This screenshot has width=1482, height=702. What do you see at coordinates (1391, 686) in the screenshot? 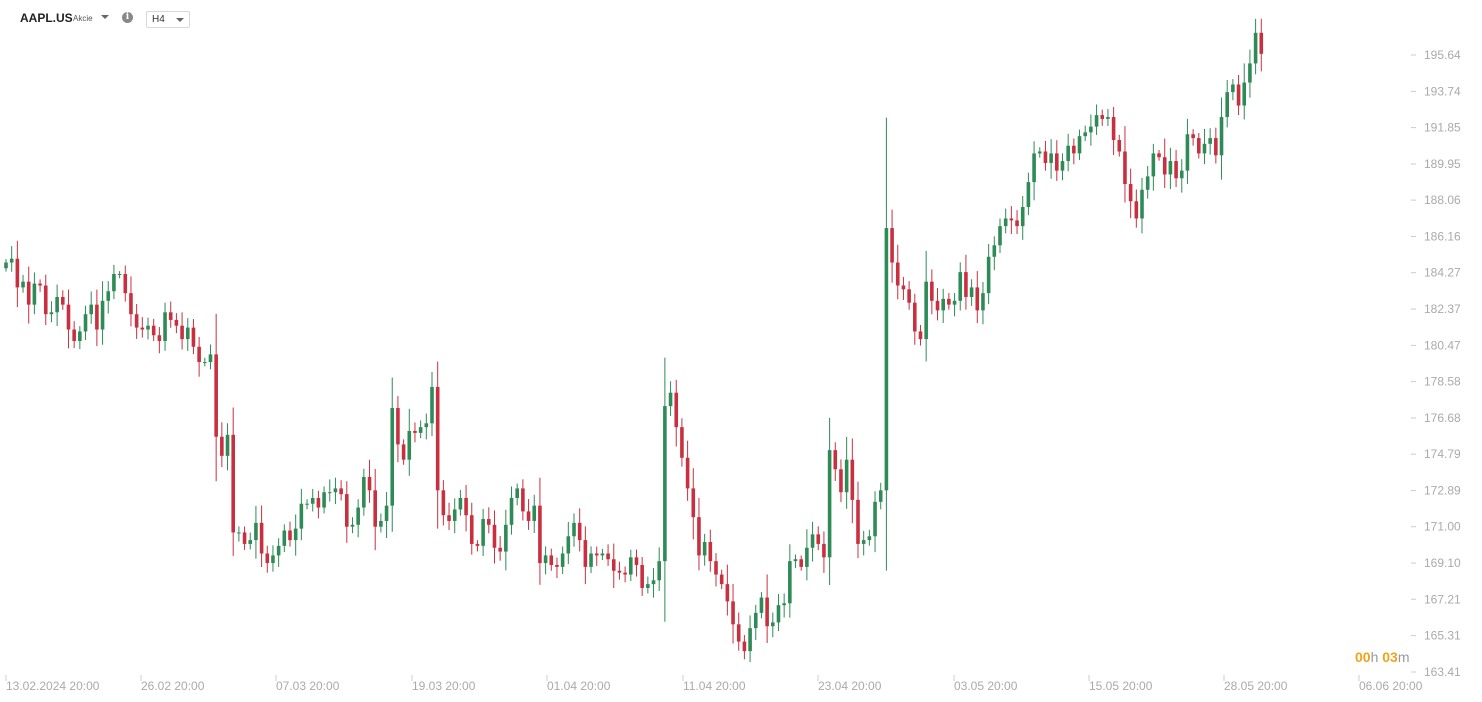
I see `x-tick-label: 06.06 20:00` at bounding box center [1391, 686].